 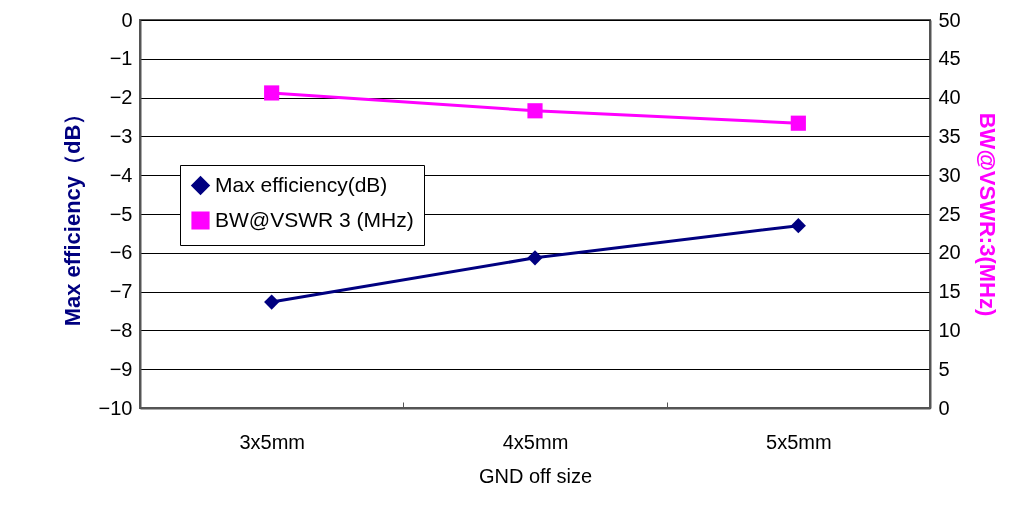 I want to click on y-tick-label: −1, so click(x=121, y=58).